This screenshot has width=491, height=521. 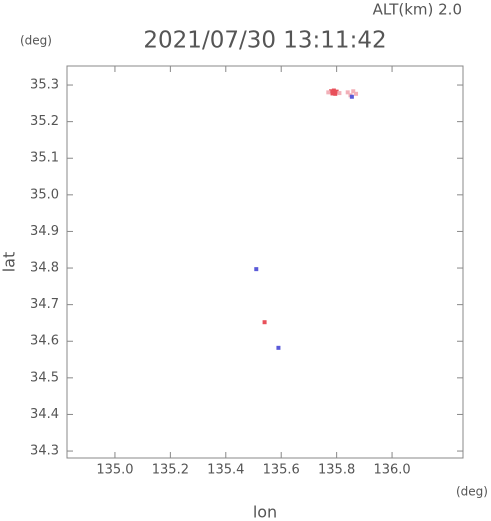 What do you see at coordinates (36, 41) in the screenshot?
I see `y-unit: (deg)` at bounding box center [36, 41].